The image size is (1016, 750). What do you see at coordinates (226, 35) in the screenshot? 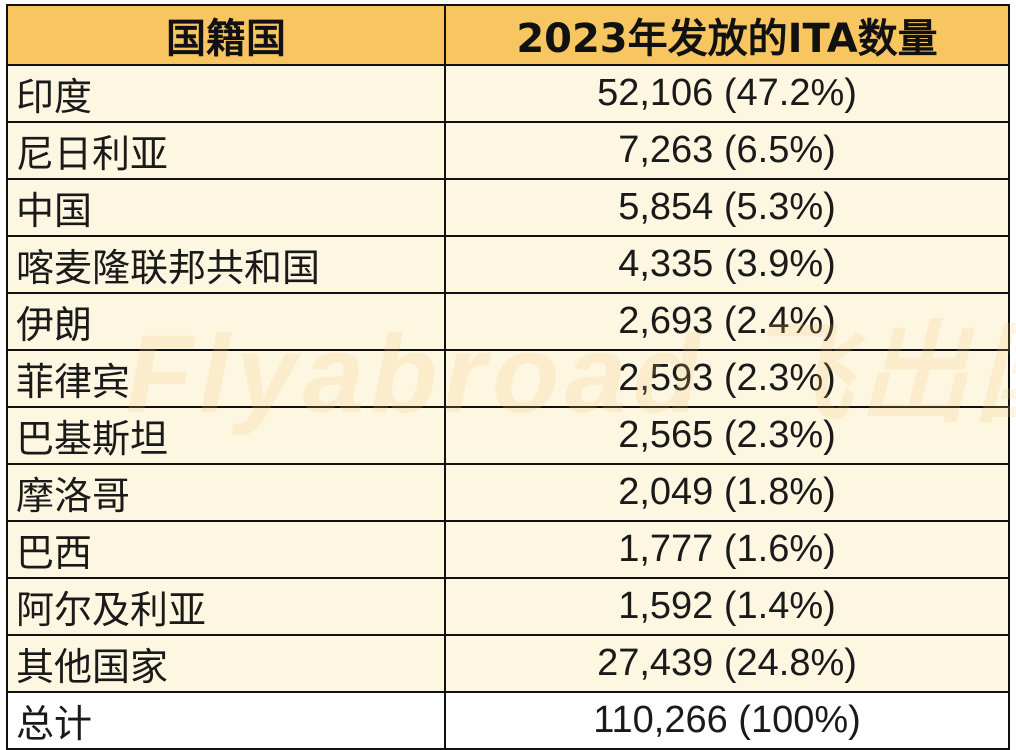
I see `header-country: 国籍国` at bounding box center [226, 35].